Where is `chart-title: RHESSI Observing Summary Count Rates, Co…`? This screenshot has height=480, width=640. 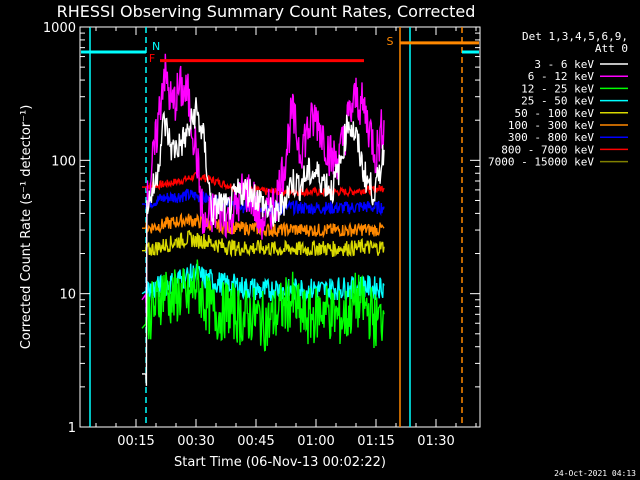 chart-title: RHESSI Observing Summary Count Rates, Co… is located at coordinates (266, 11).